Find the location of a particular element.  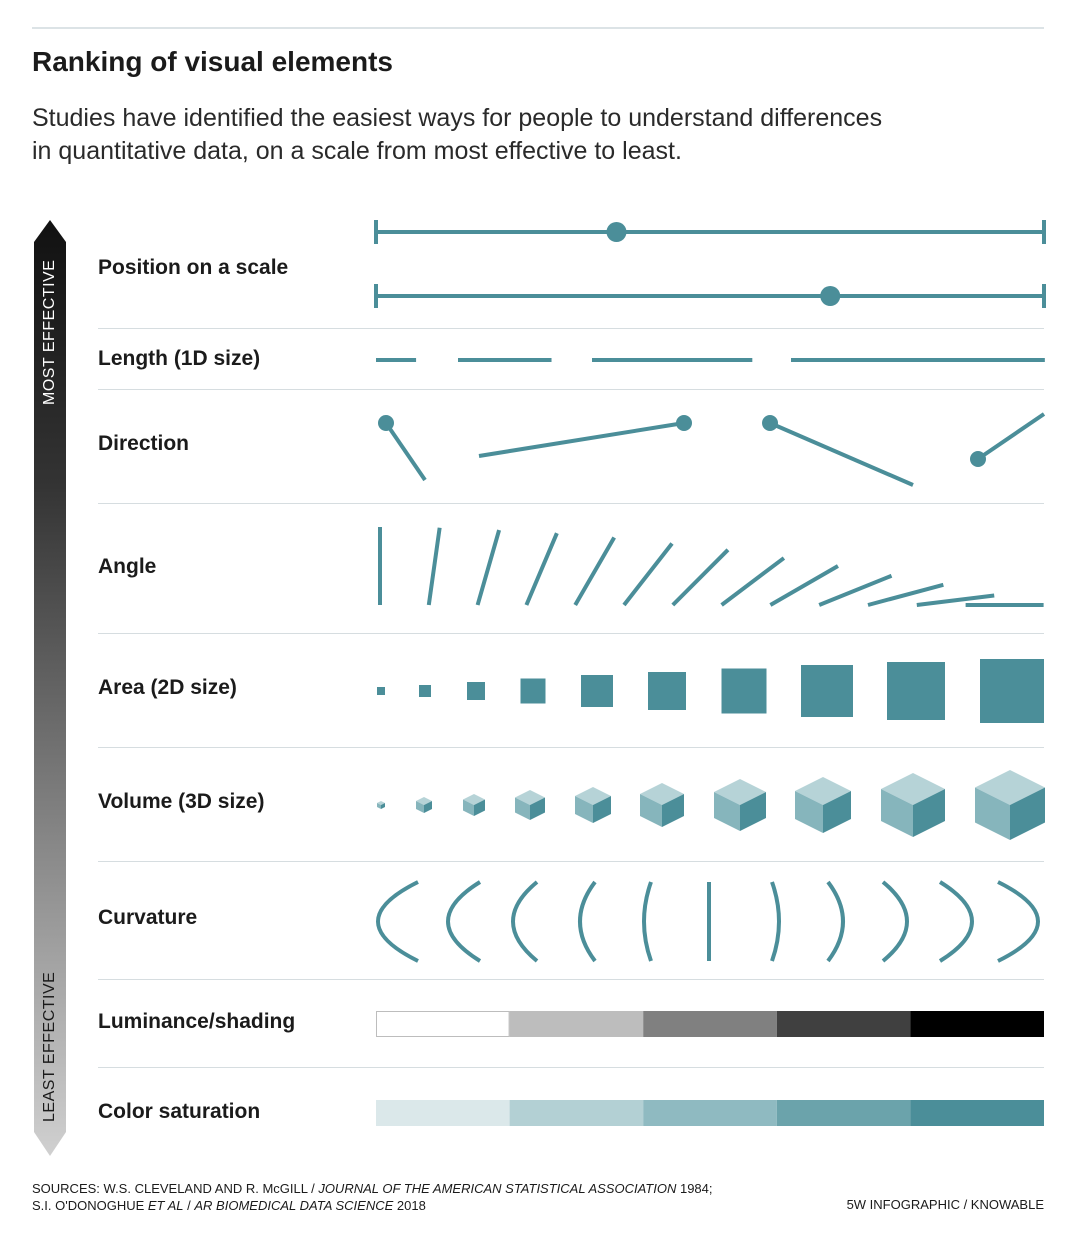

row-label-volume: Volume (3D size) is located at coordinates (181, 801).